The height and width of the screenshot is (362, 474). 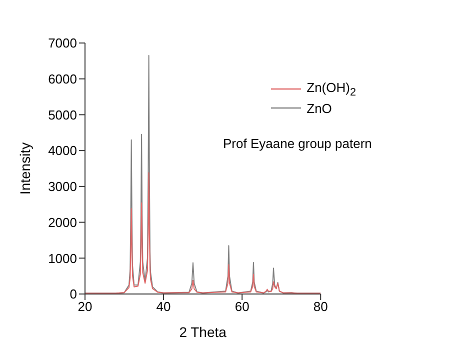 What do you see at coordinates (62, 43) in the screenshot?
I see `y-tick-label: 7000` at bounding box center [62, 43].